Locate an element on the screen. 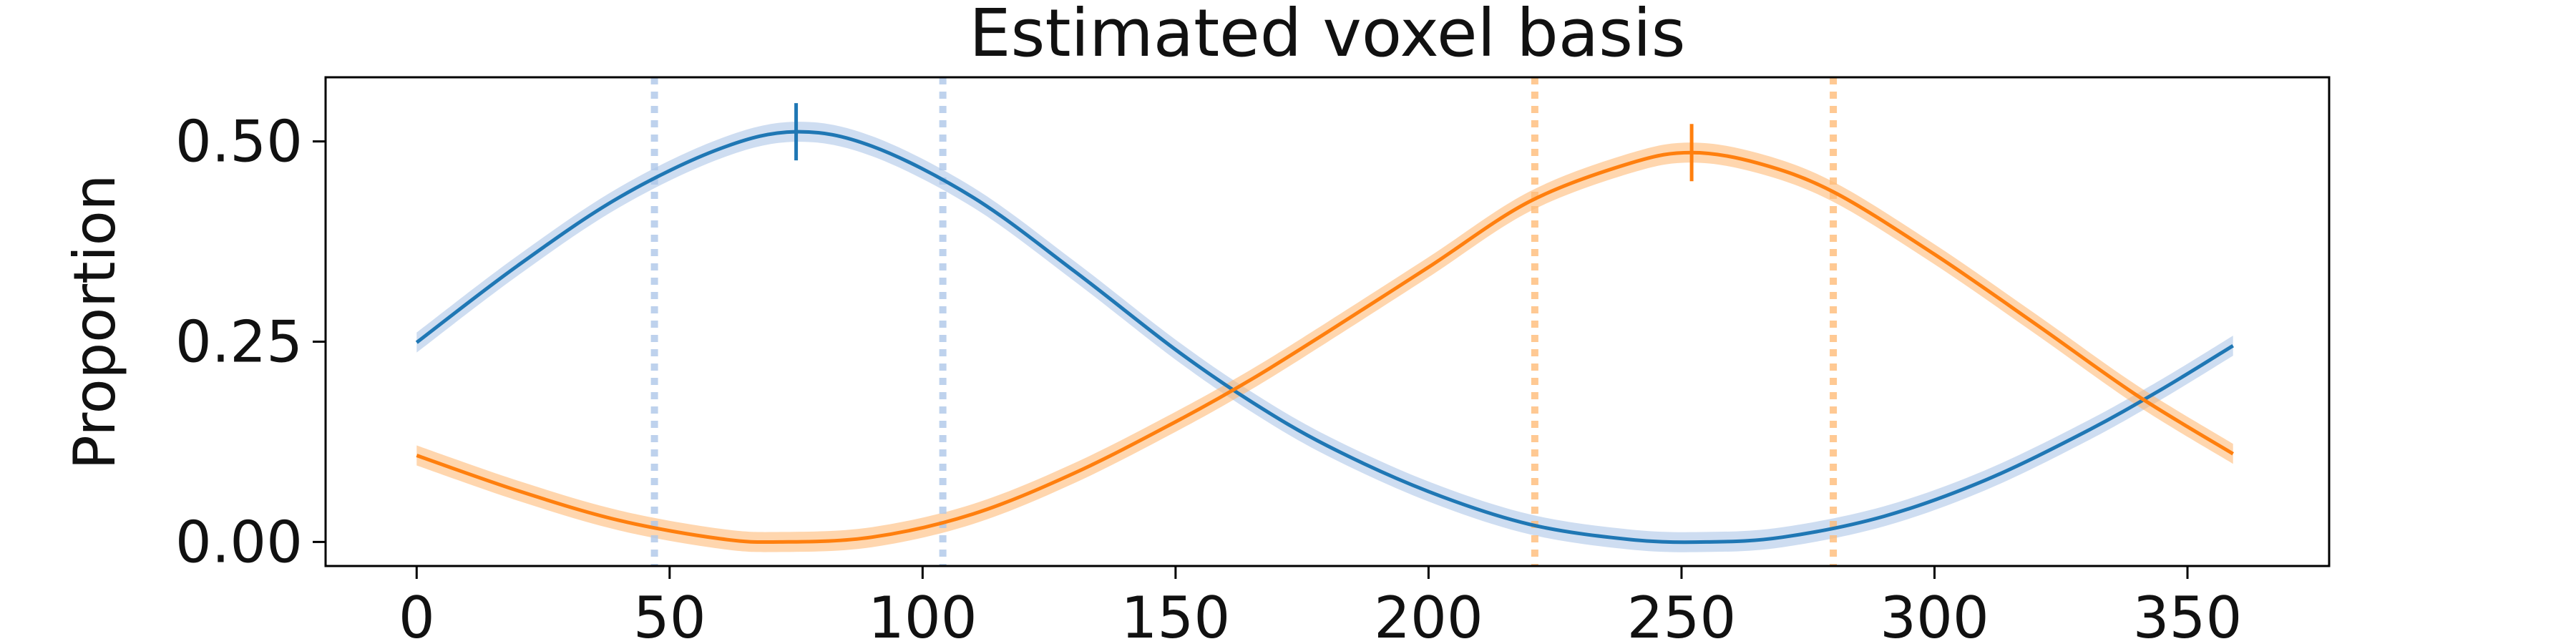 This screenshot has width=2576, height=644. x-tick-label-7: 350 is located at coordinates (2188, 614).